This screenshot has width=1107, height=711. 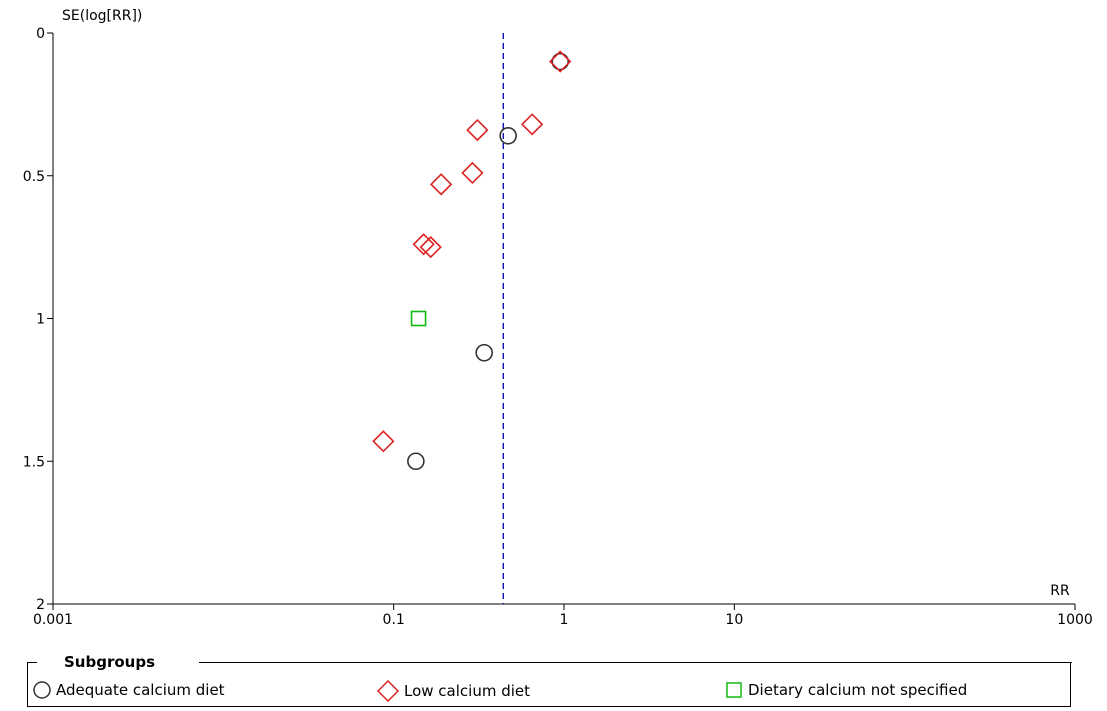 What do you see at coordinates (40, 34) in the screenshot?
I see `y-tick-label: 0` at bounding box center [40, 34].